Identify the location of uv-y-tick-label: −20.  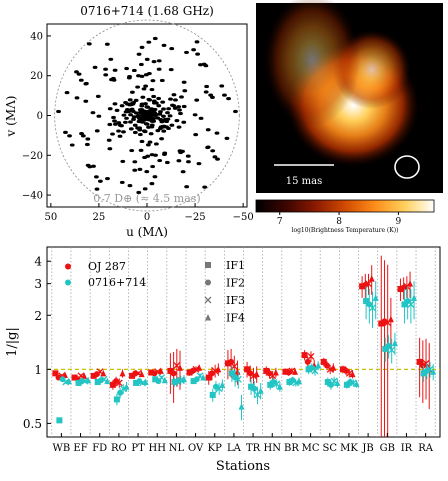
(32, 156).